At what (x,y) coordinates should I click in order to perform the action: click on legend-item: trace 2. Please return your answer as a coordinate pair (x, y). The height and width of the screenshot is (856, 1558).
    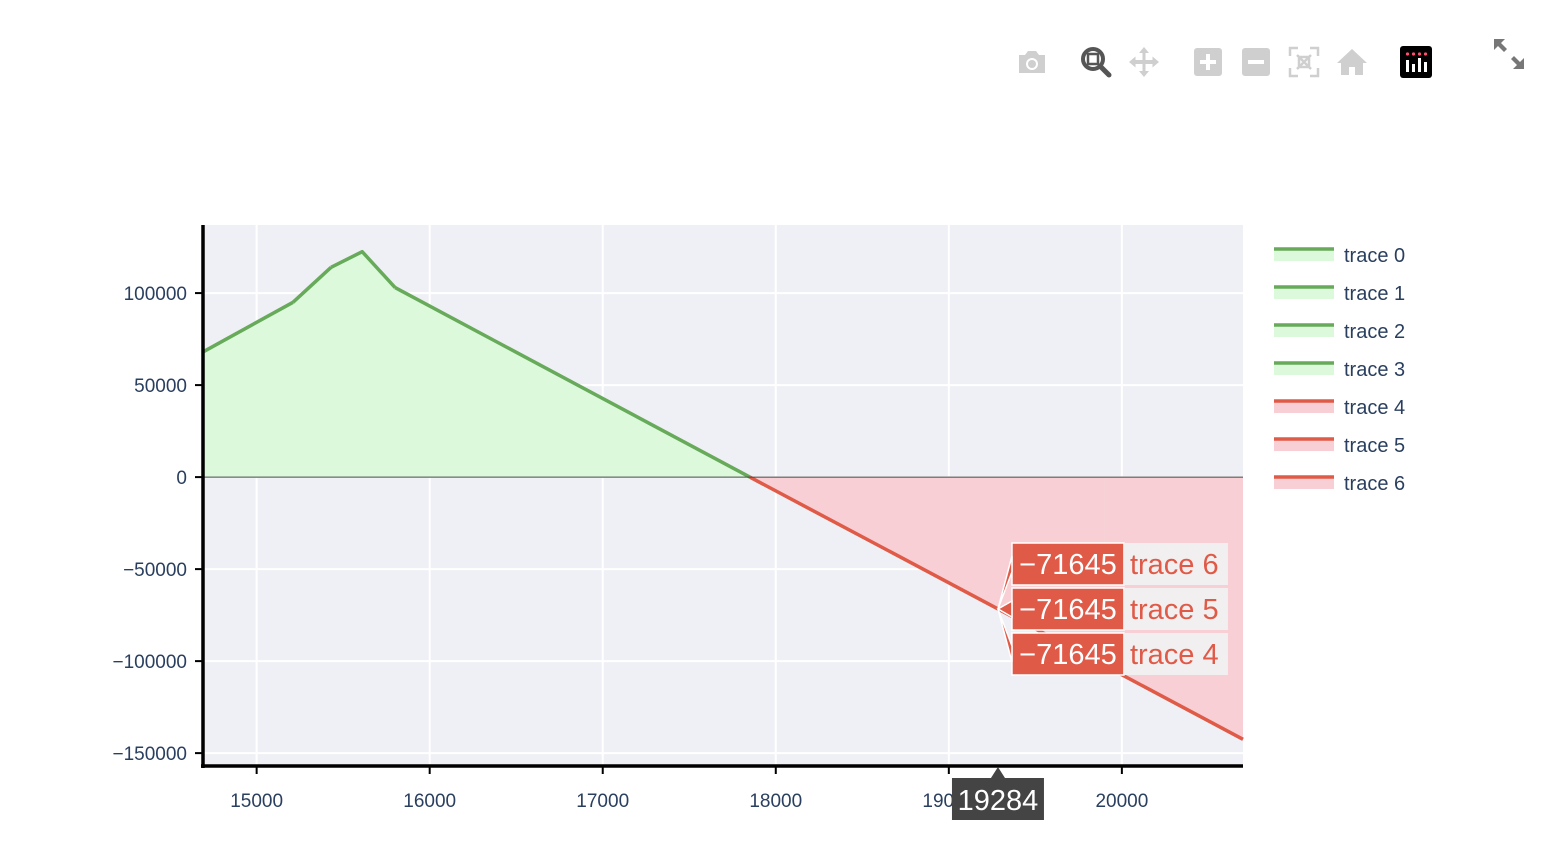
    Looking at the image, I should click on (1339, 332).